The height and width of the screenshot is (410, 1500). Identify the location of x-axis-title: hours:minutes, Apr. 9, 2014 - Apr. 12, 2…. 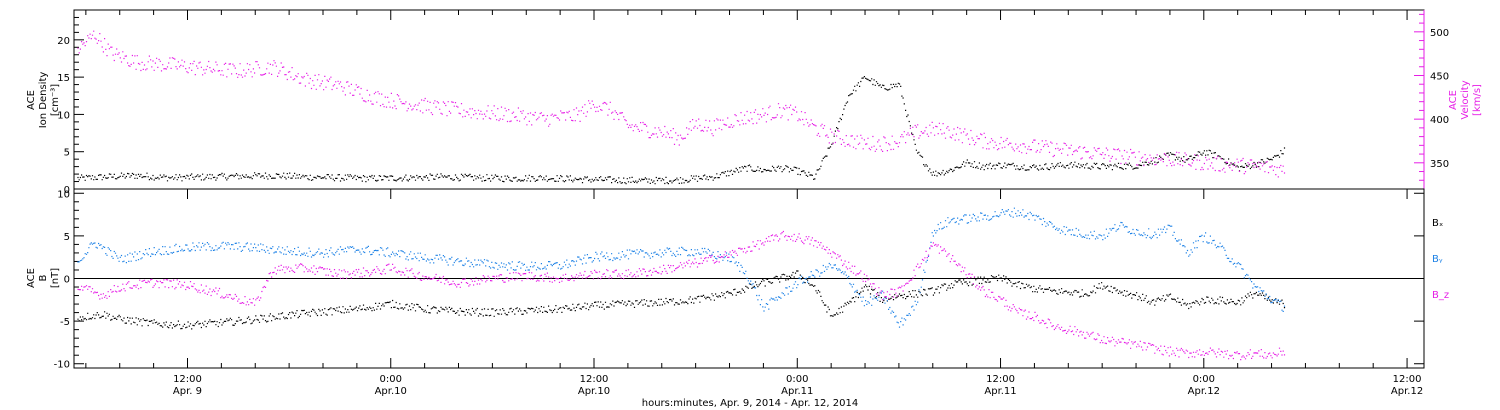
(750, 403).